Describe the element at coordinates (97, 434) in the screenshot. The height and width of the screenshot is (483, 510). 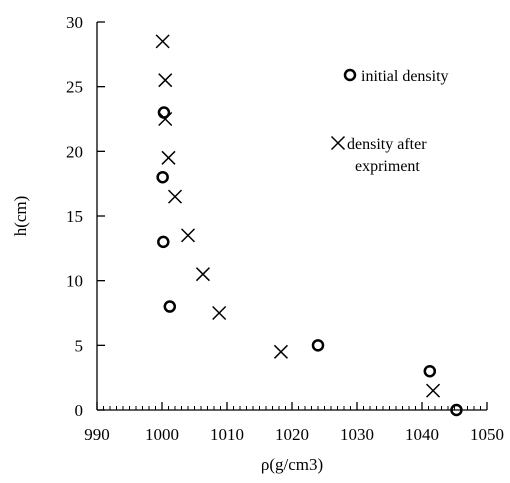
I see `x-tick-label: 990` at that location.